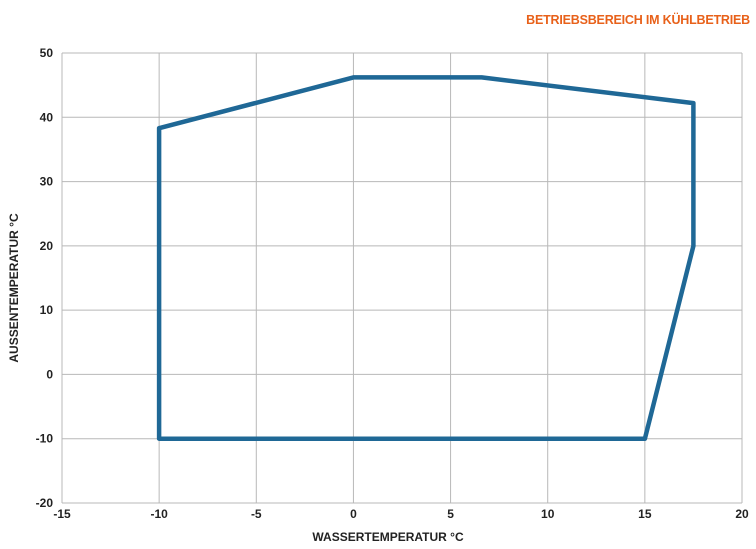 Image resolution: width=756 pixels, height=549 pixels. What do you see at coordinates (45, 503) in the screenshot?
I see `y-tick-label: -20` at bounding box center [45, 503].